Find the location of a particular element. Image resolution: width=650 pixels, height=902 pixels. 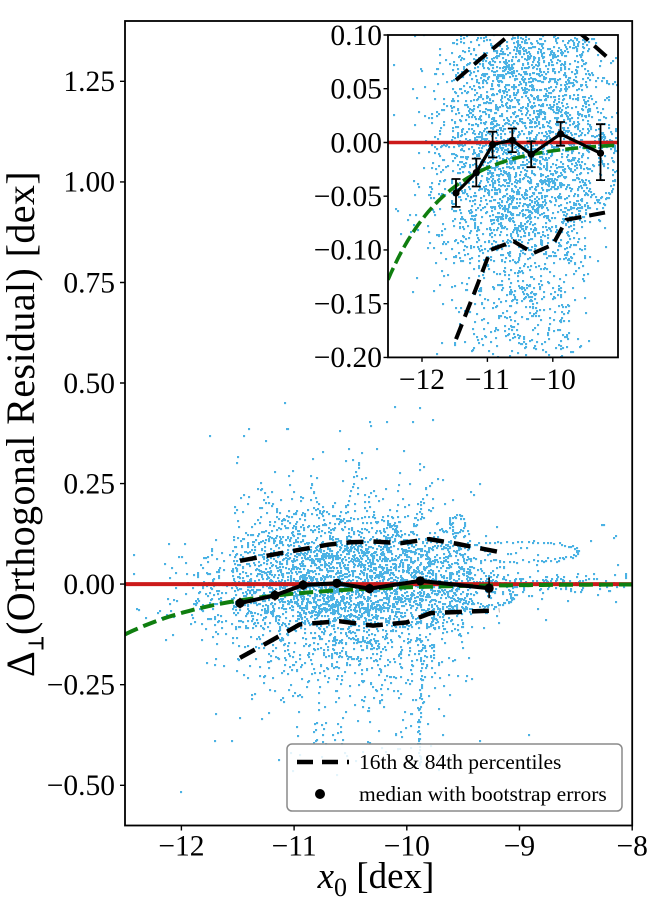

svg-text: −0.50 is located at coordinates (81, 786).